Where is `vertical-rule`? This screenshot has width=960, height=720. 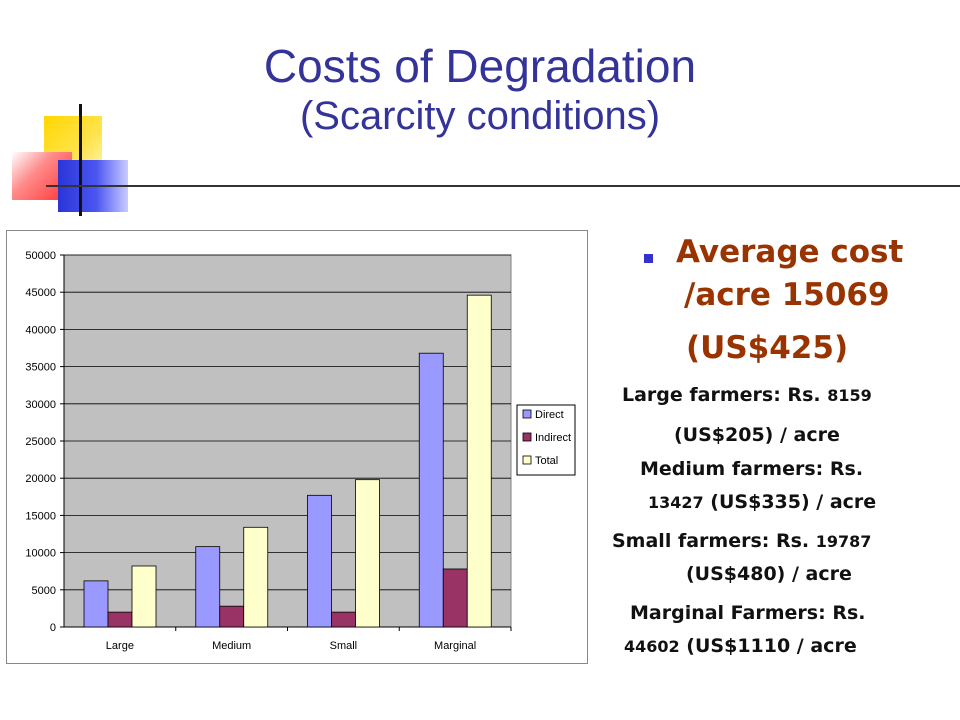
vertical-rule is located at coordinates (80, 160).